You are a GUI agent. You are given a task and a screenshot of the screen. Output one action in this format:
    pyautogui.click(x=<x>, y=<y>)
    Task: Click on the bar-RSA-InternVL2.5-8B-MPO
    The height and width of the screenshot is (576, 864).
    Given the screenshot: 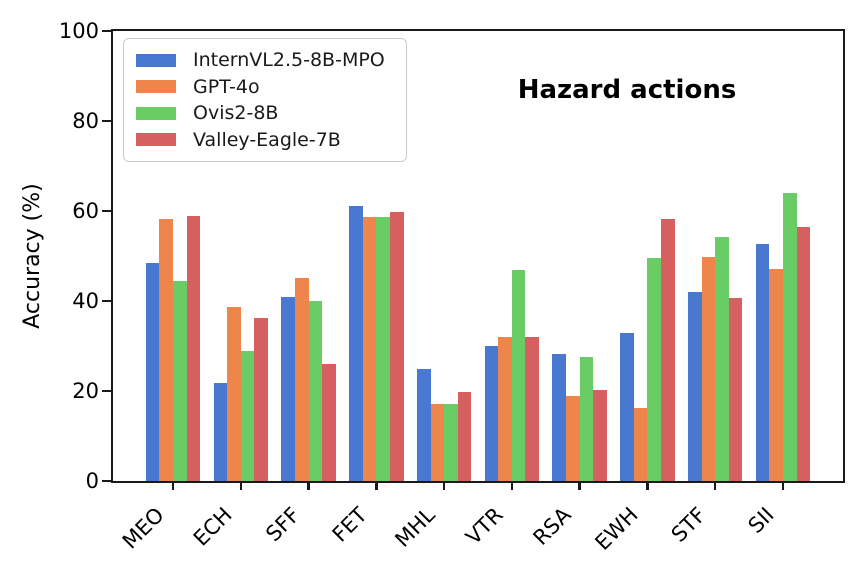 What is the action you would take?
    pyautogui.click(x=559, y=417)
    